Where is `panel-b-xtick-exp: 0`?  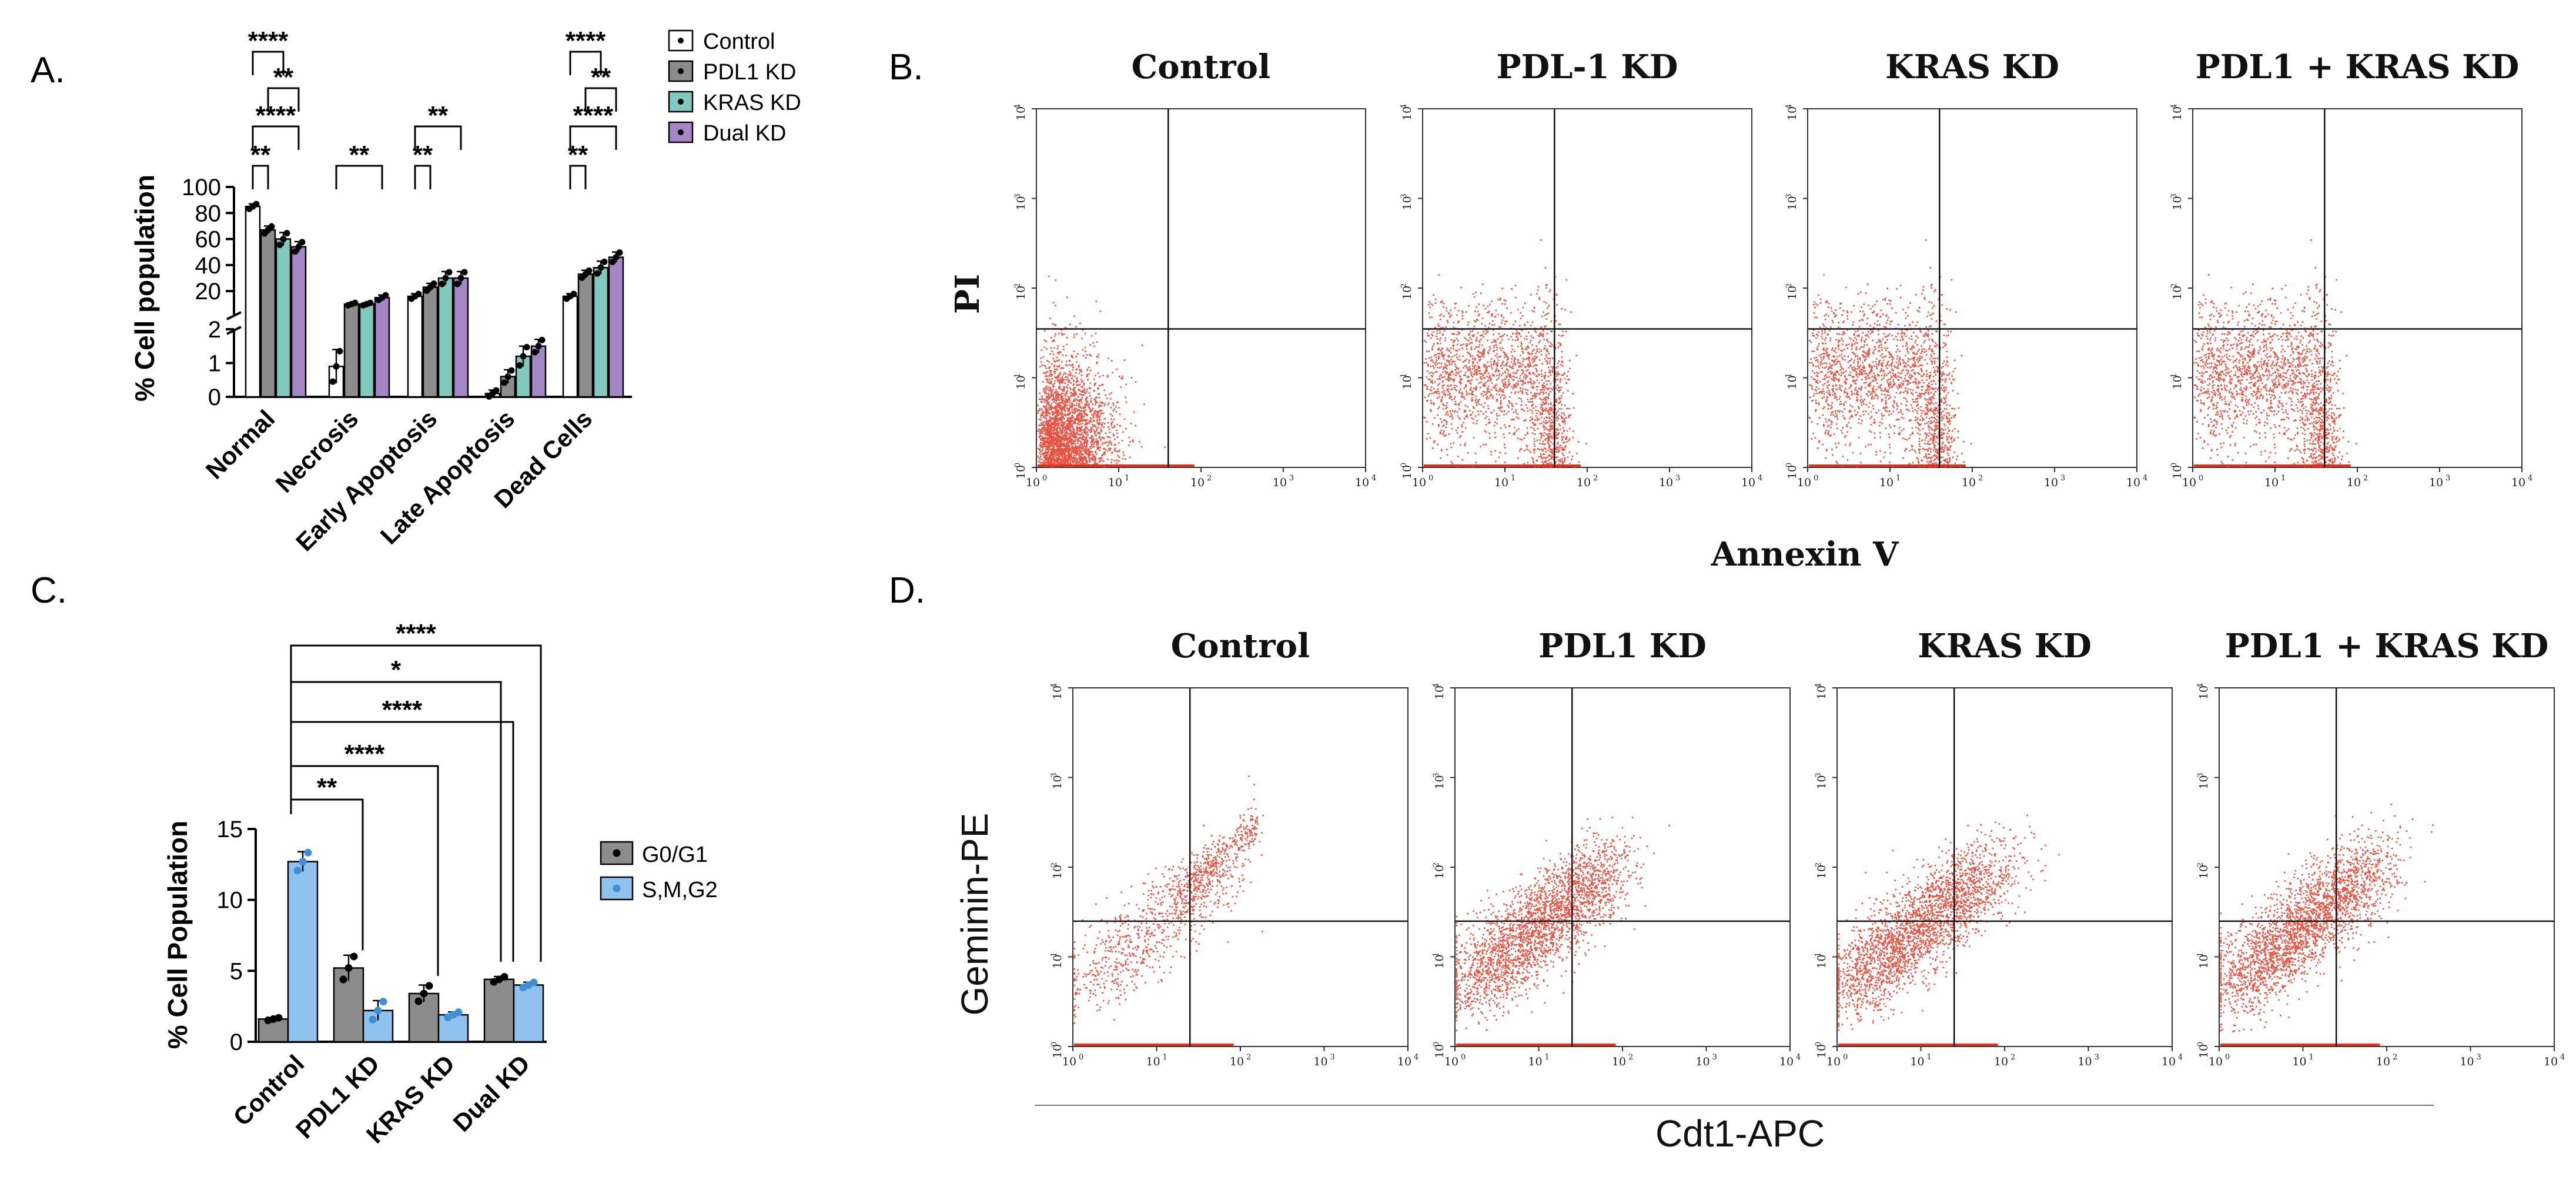
panel-b-xtick-exp: 0 is located at coordinates (1816, 479).